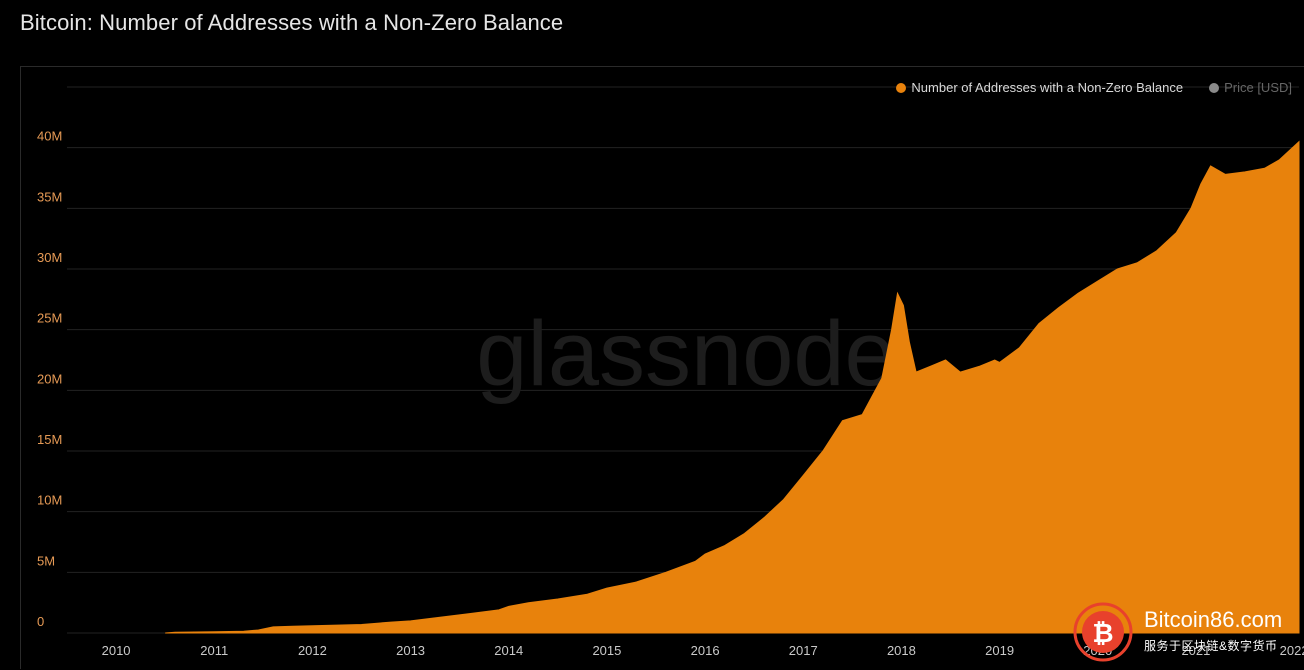  What do you see at coordinates (1292, 650) in the screenshot?
I see `x-tick-label: 2022` at bounding box center [1292, 650].